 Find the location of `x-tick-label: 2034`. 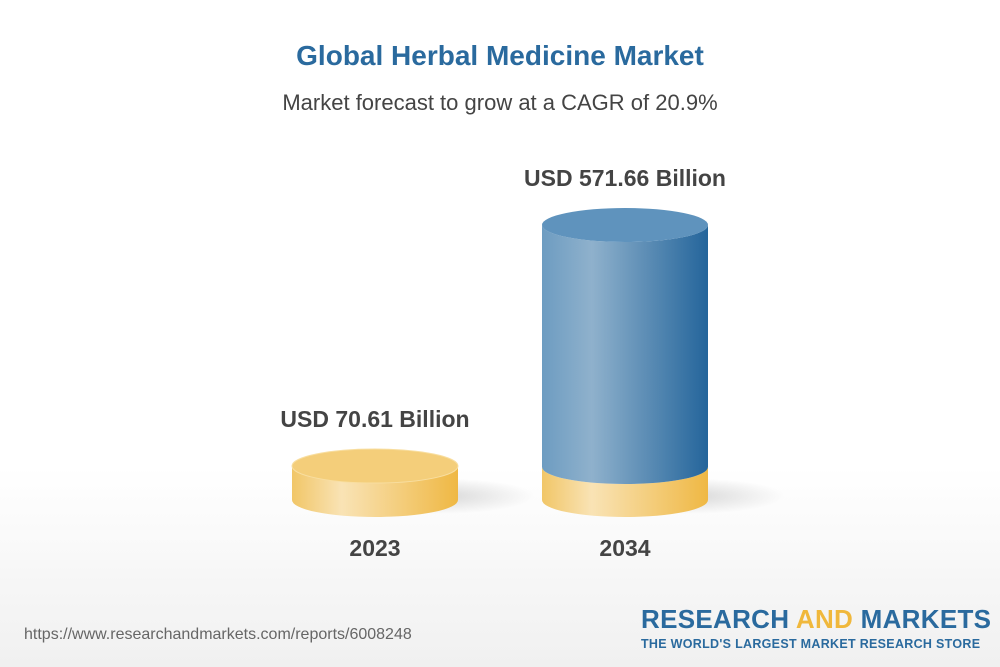

x-tick-label: 2034 is located at coordinates (624, 548).